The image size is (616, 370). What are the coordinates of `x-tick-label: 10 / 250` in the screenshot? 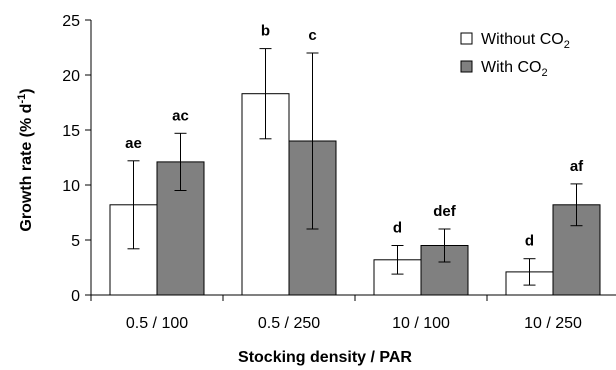 It's located at (553, 323).